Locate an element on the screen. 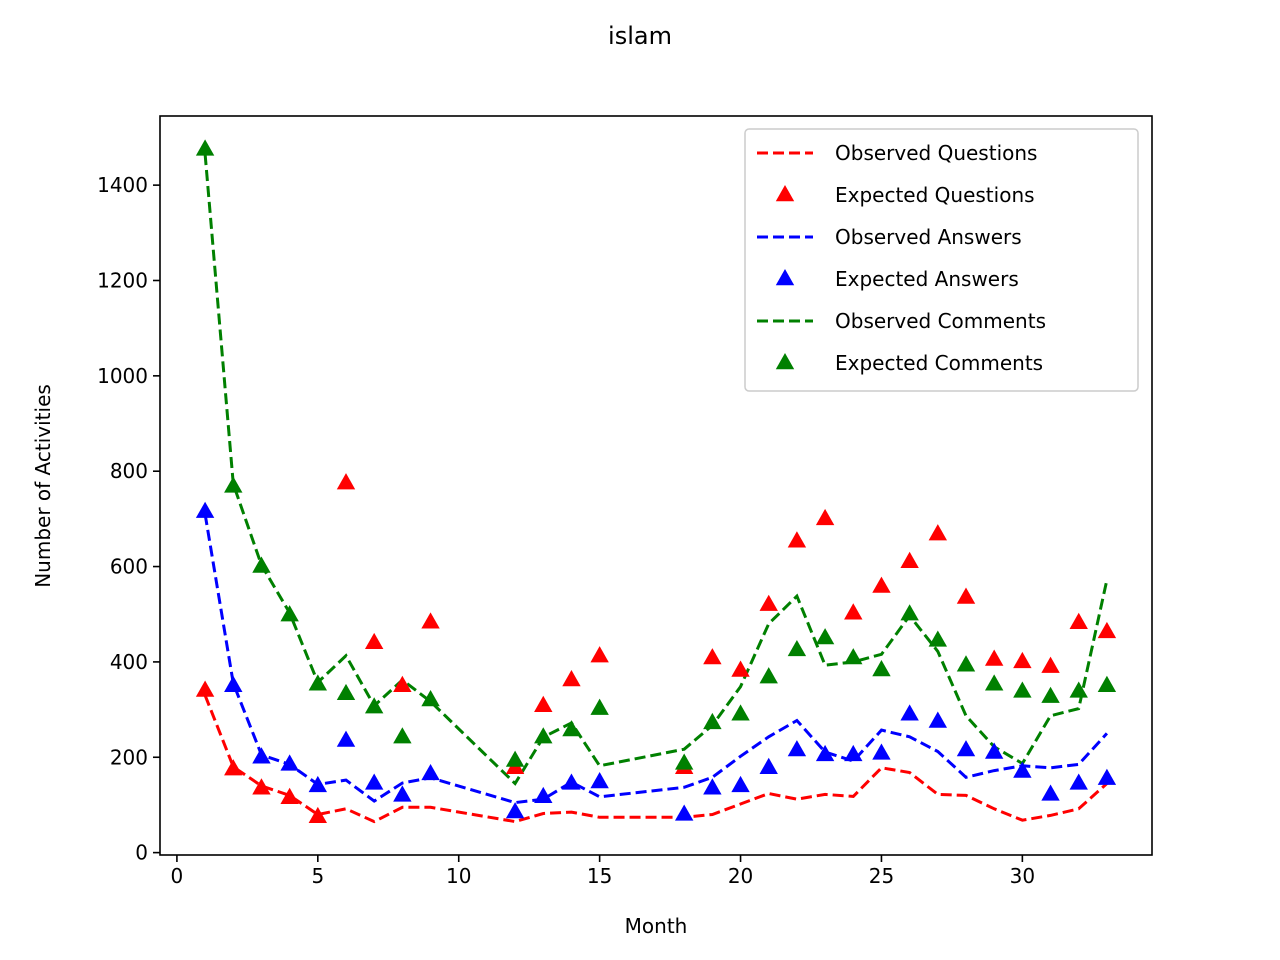 The height and width of the screenshot is (960, 1280). x-tick-label: 15 is located at coordinates (599, 876).